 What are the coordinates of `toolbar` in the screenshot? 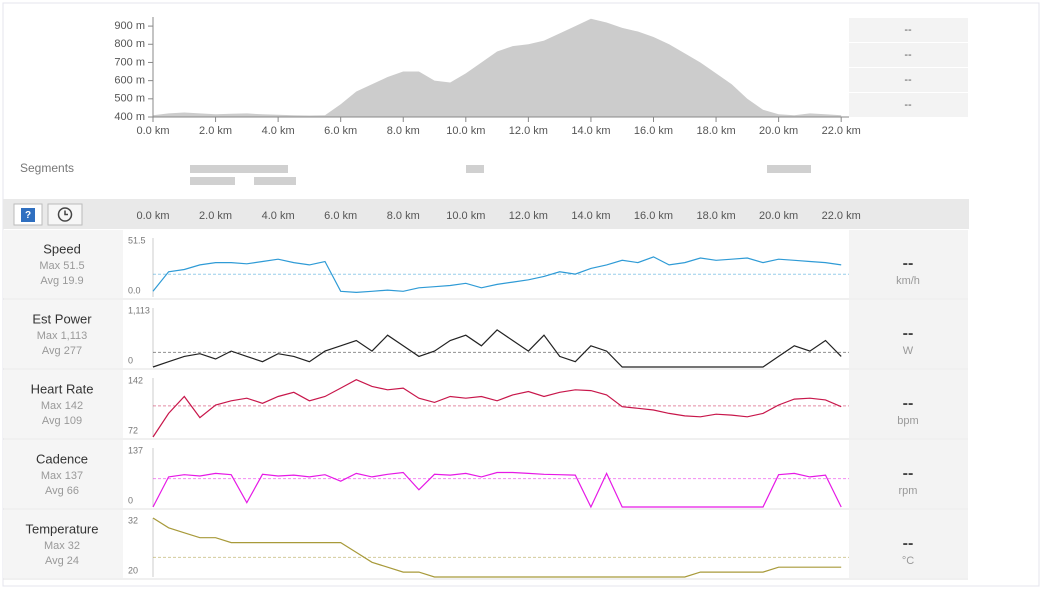 It's located at (486, 214).